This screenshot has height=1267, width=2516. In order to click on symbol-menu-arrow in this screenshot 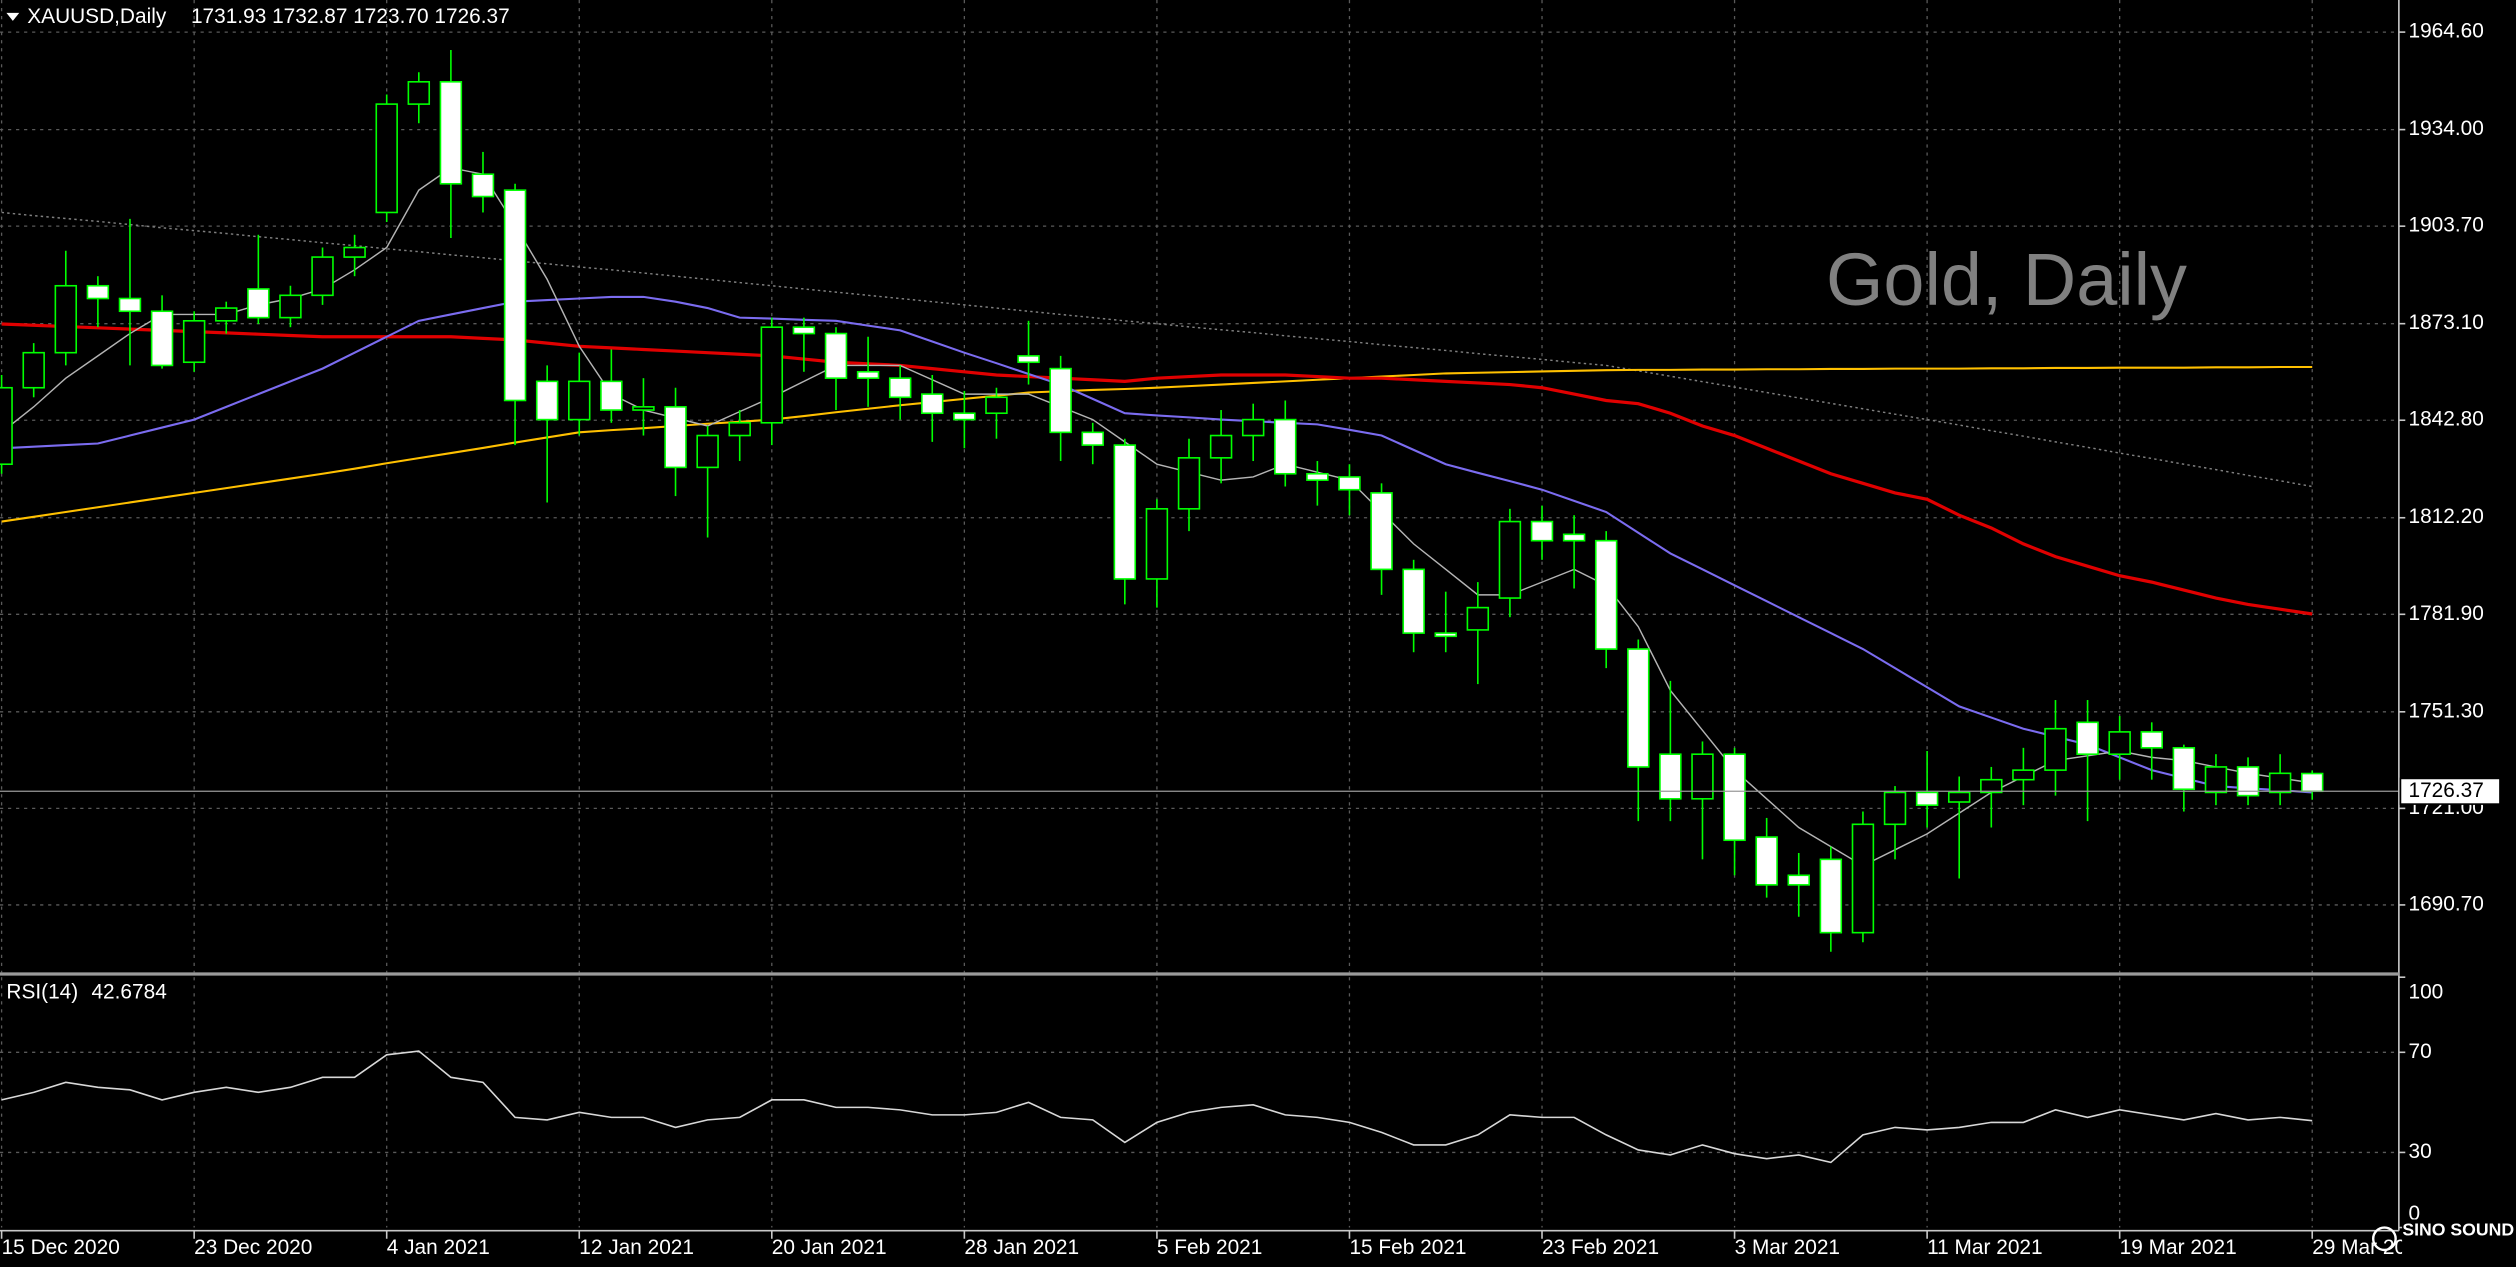, I will do `click(13, 16)`.